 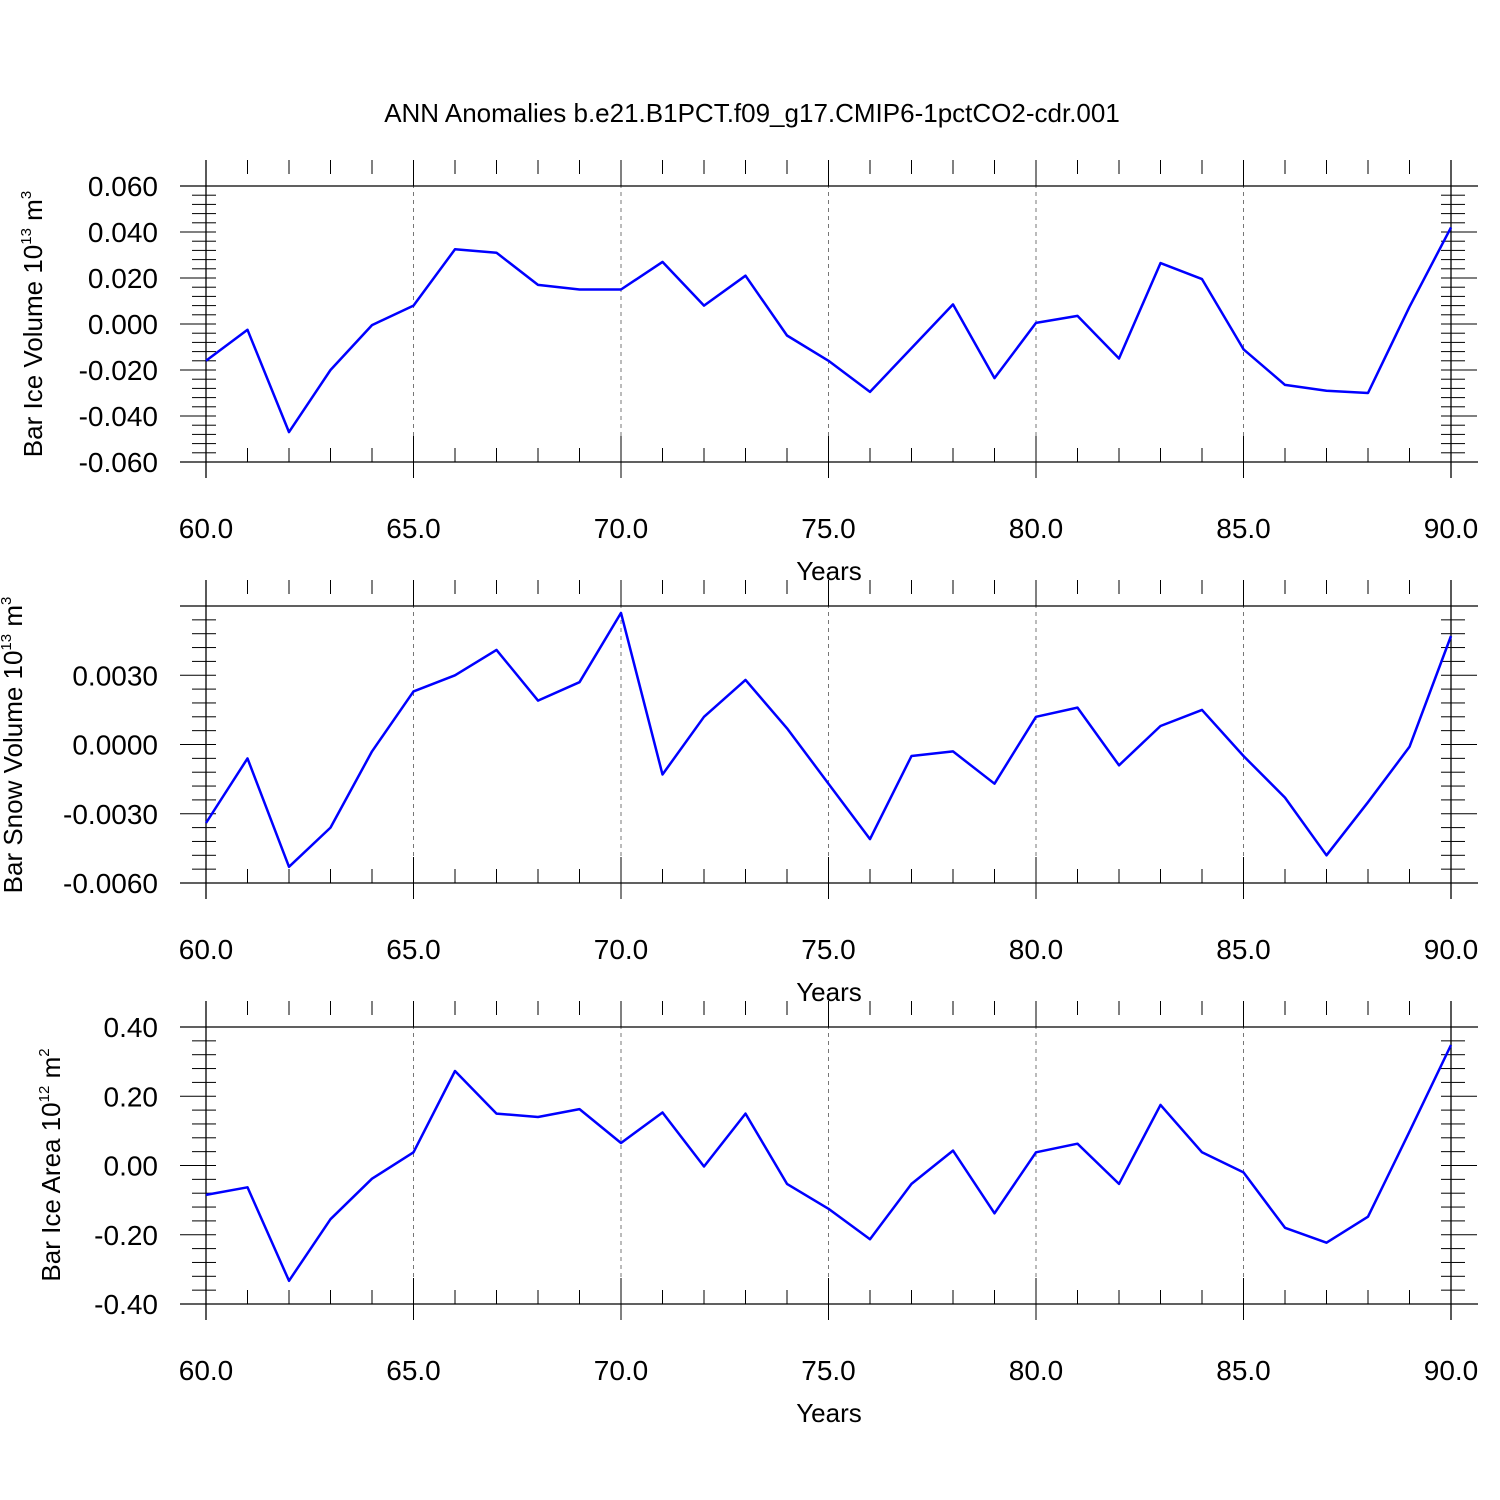 I want to click on y-axis-label-ice-area: Bar Ice Area 1012 m2, so click(x=51, y=1164).